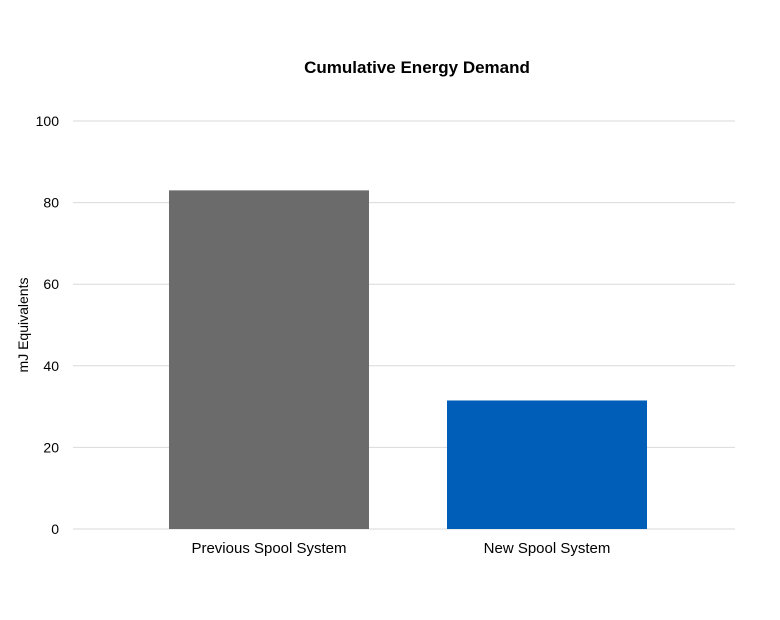 Image resolution: width=780 pixels, height=620 pixels. I want to click on category-labels: Previous Spool System New Spool System, so click(400, 548).